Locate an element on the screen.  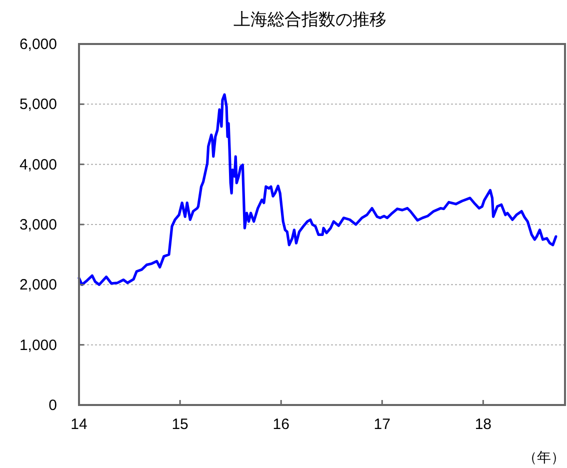
y-tick-label: 1,000 is located at coordinates (38, 345).